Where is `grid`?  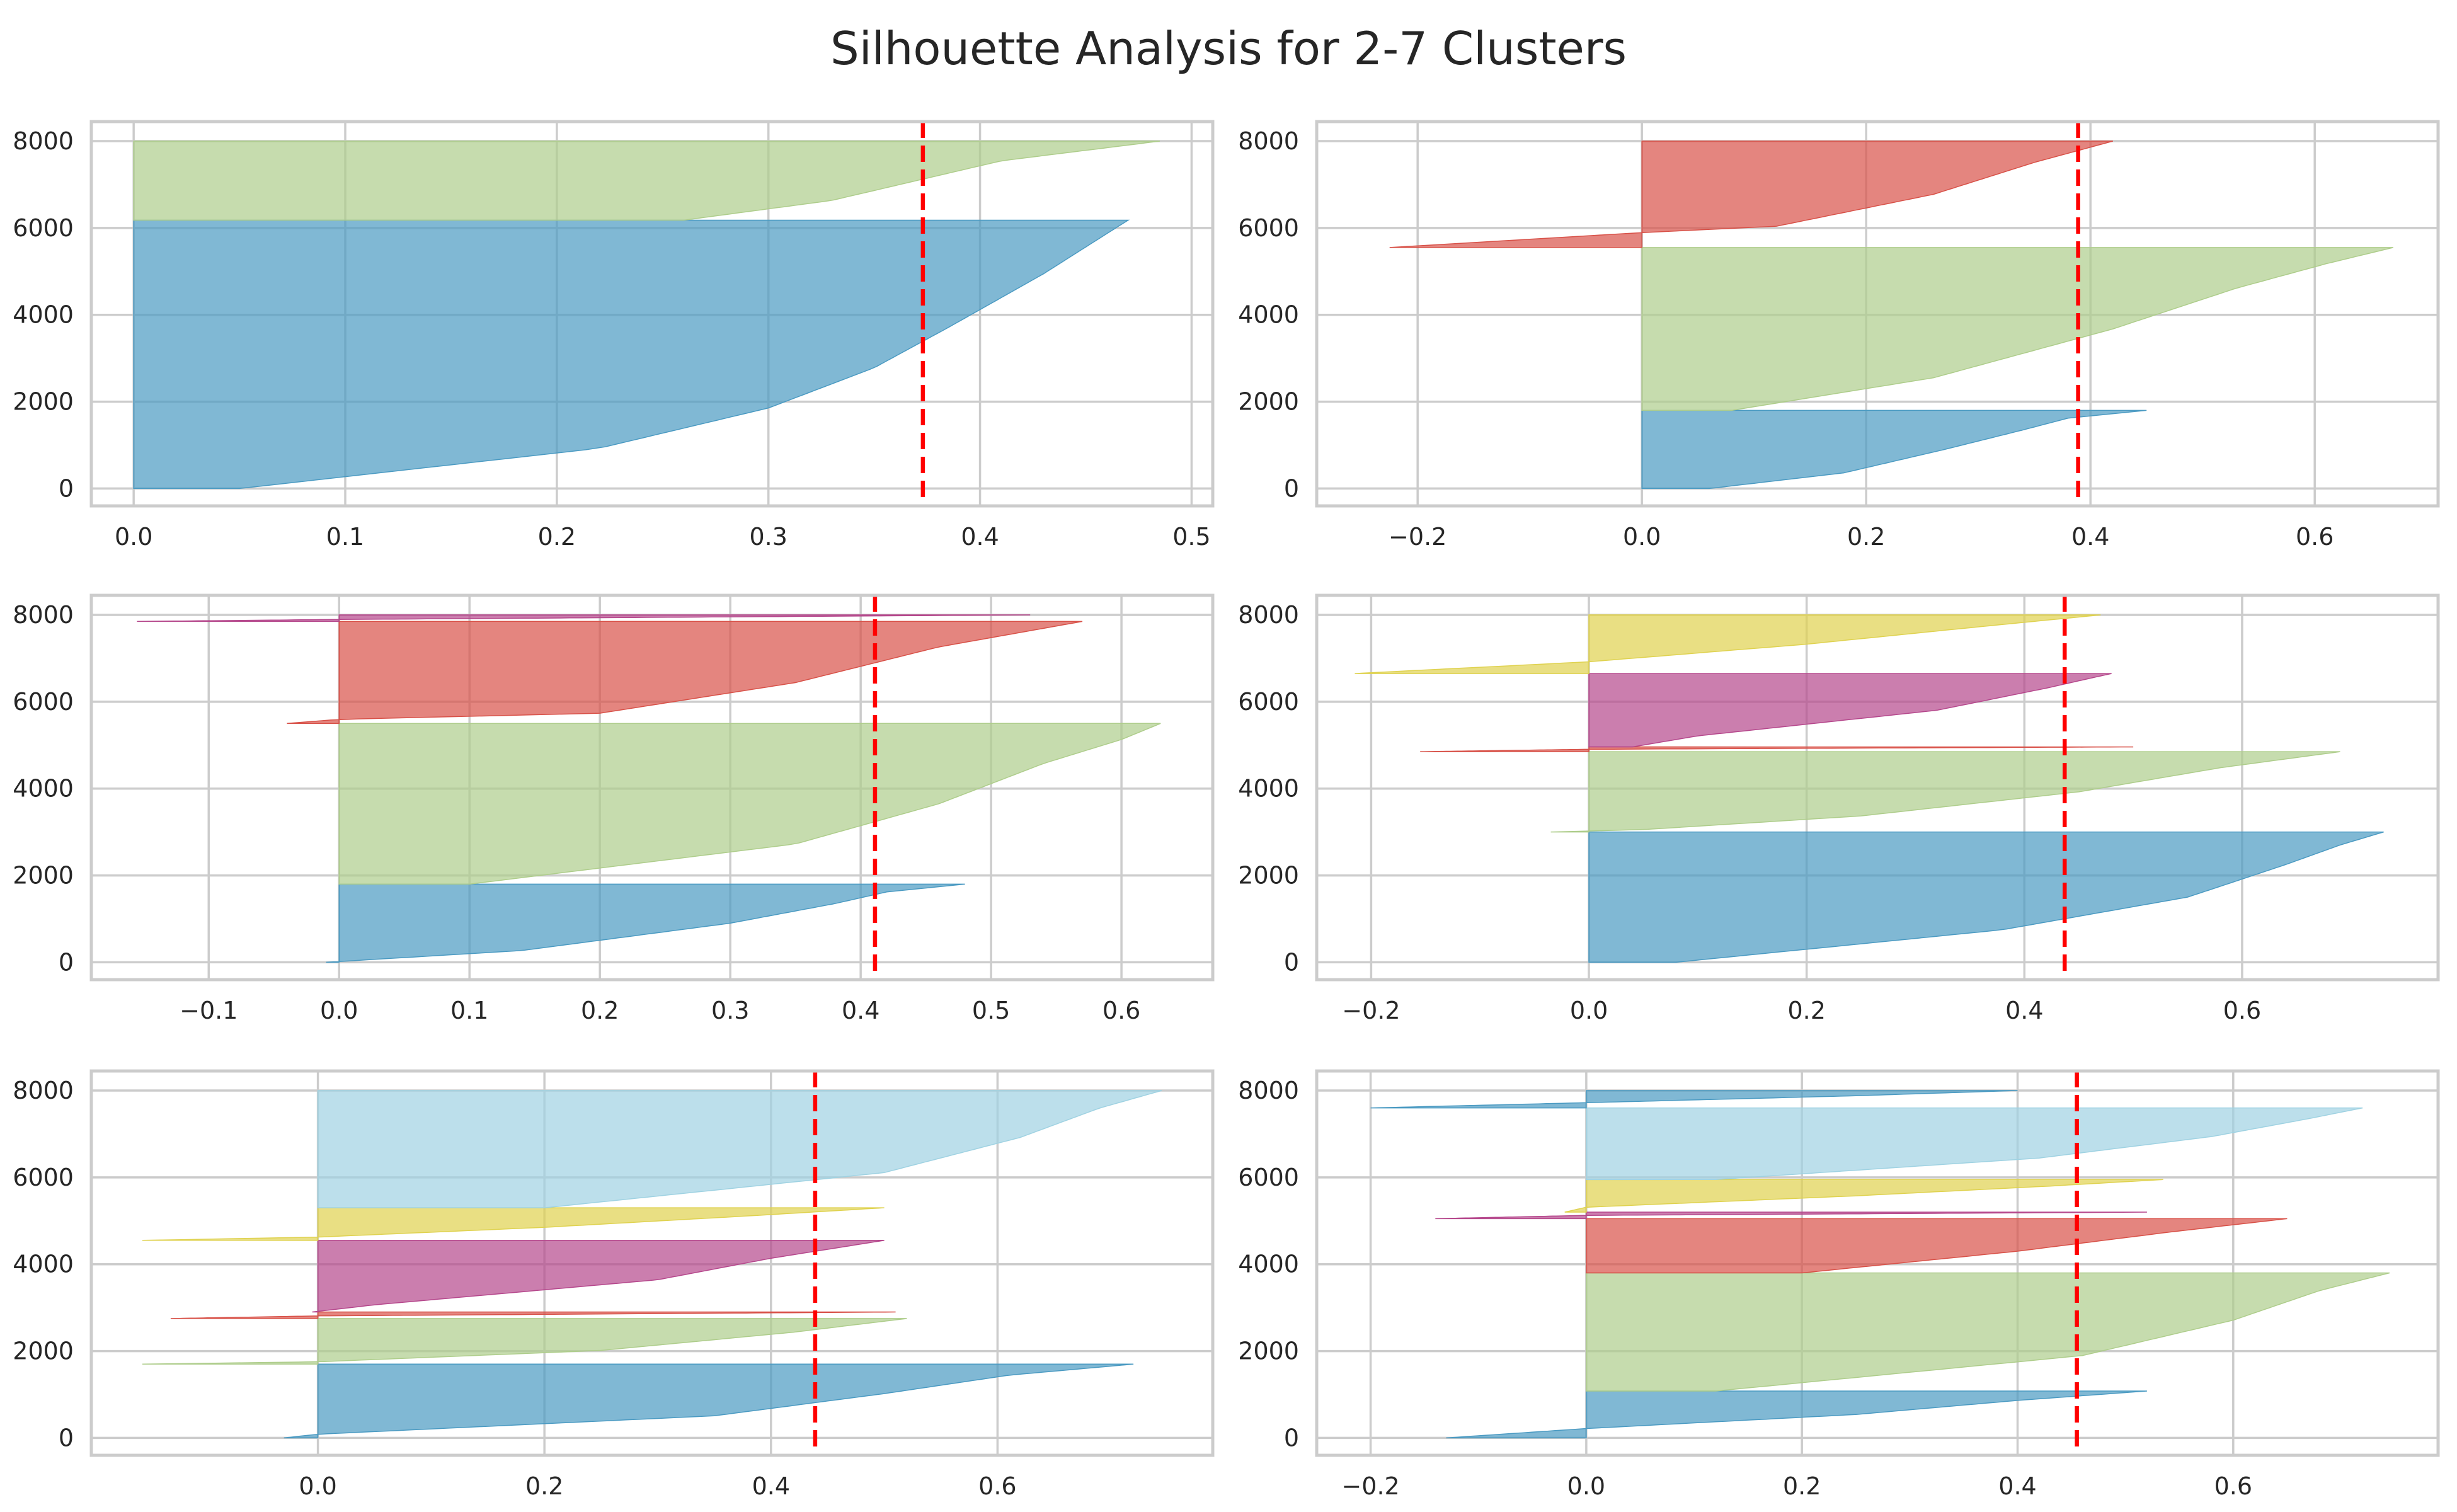
grid is located at coordinates (1877, 314).